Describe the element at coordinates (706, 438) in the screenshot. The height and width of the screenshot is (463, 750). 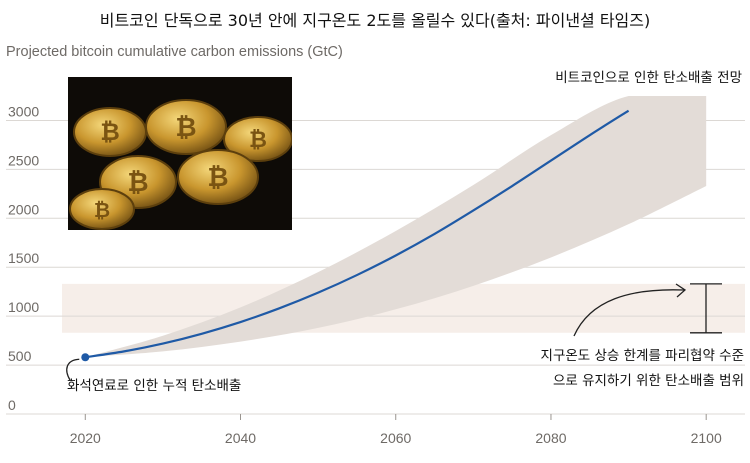
I see `x-tick-2100: 2100` at that location.